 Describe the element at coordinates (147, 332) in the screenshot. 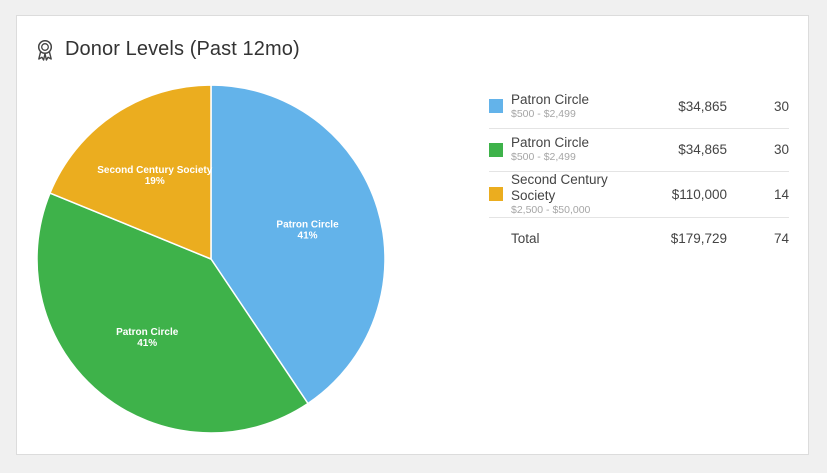

I see `pie-slice-label-1: Patron Circle` at that location.